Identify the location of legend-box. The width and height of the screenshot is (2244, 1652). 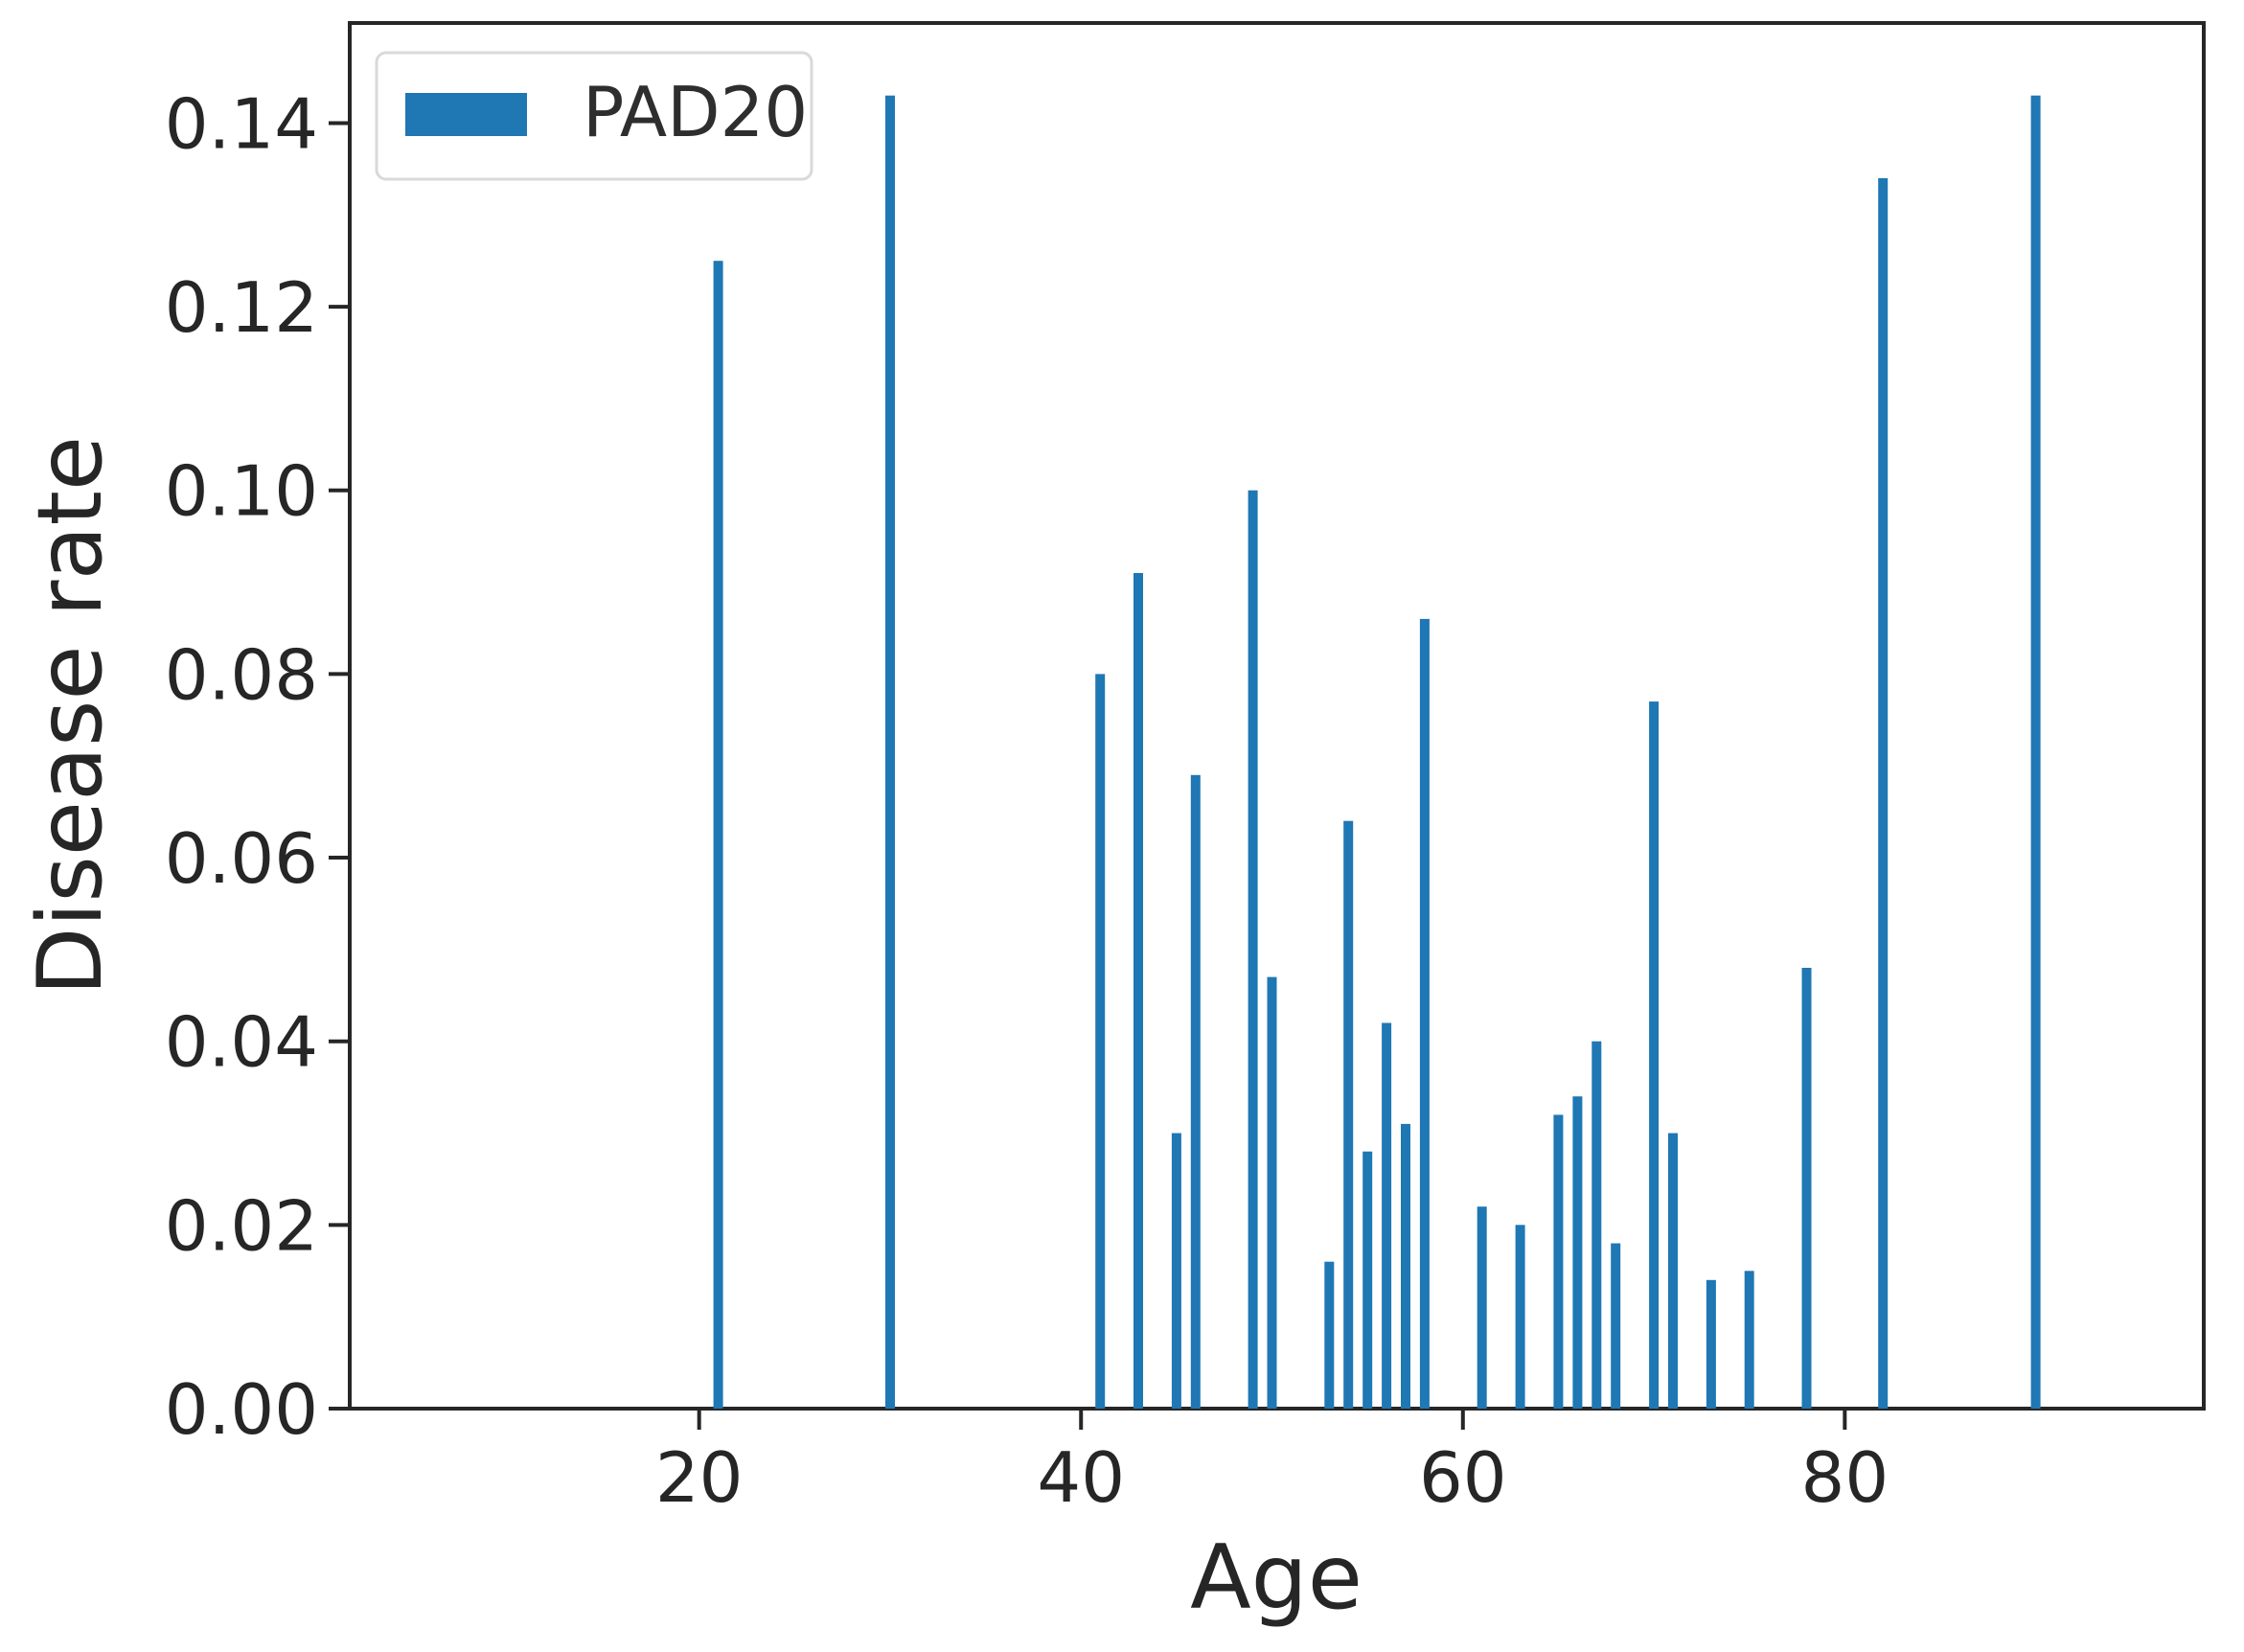
(594, 116).